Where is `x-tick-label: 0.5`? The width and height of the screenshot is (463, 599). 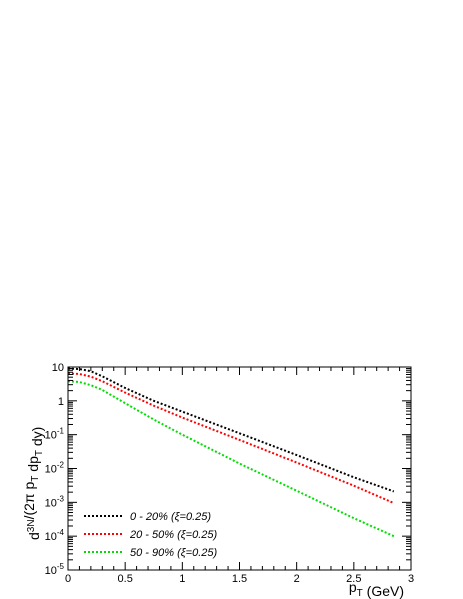 x-tick-label: 0.5 is located at coordinates (125, 579).